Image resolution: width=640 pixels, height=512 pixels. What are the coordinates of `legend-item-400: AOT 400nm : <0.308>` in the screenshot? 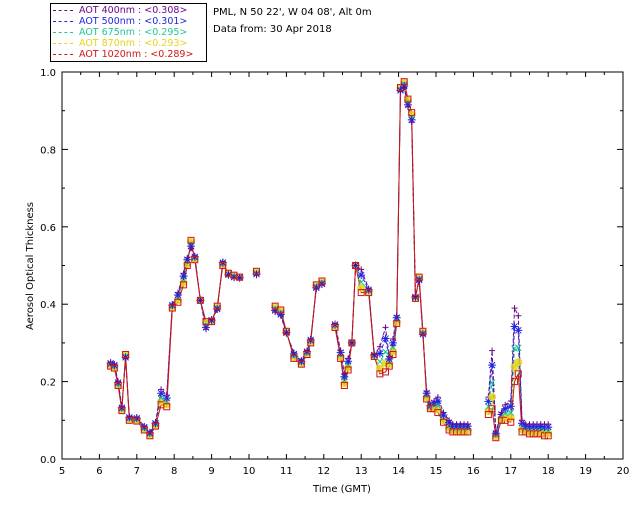 It's located at (120, 10).